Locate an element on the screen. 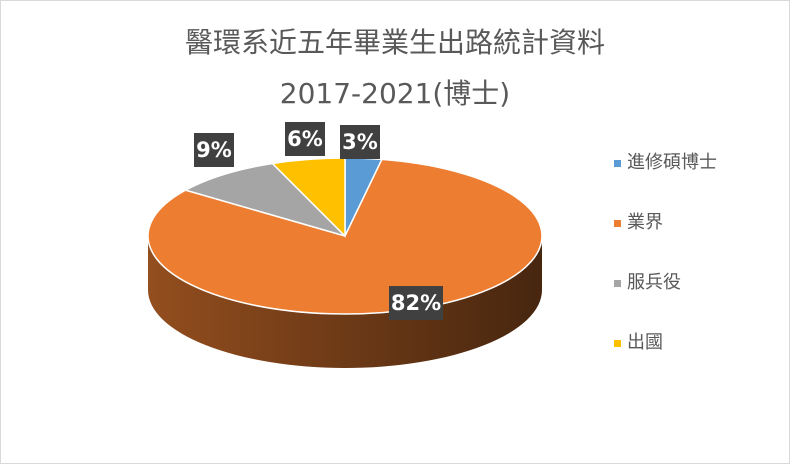  data-label-1: 82% is located at coordinates (416, 303).